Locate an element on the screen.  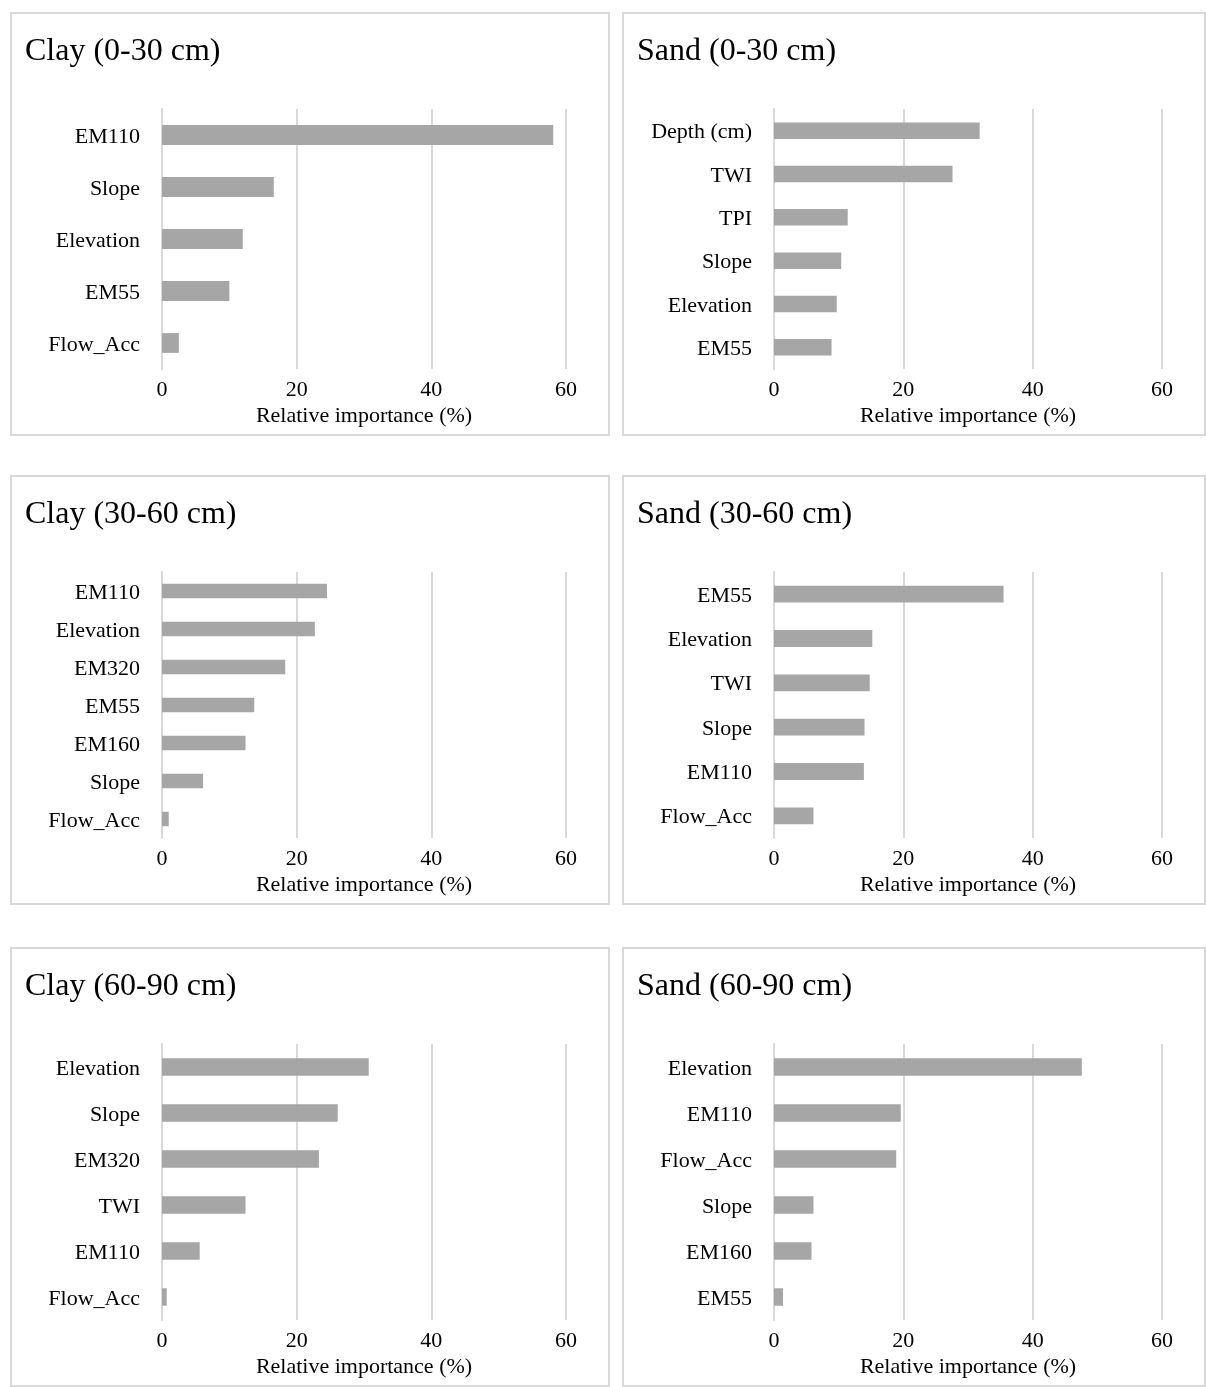
chart-title: Sand (0-30 cm) is located at coordinates (737, 49).